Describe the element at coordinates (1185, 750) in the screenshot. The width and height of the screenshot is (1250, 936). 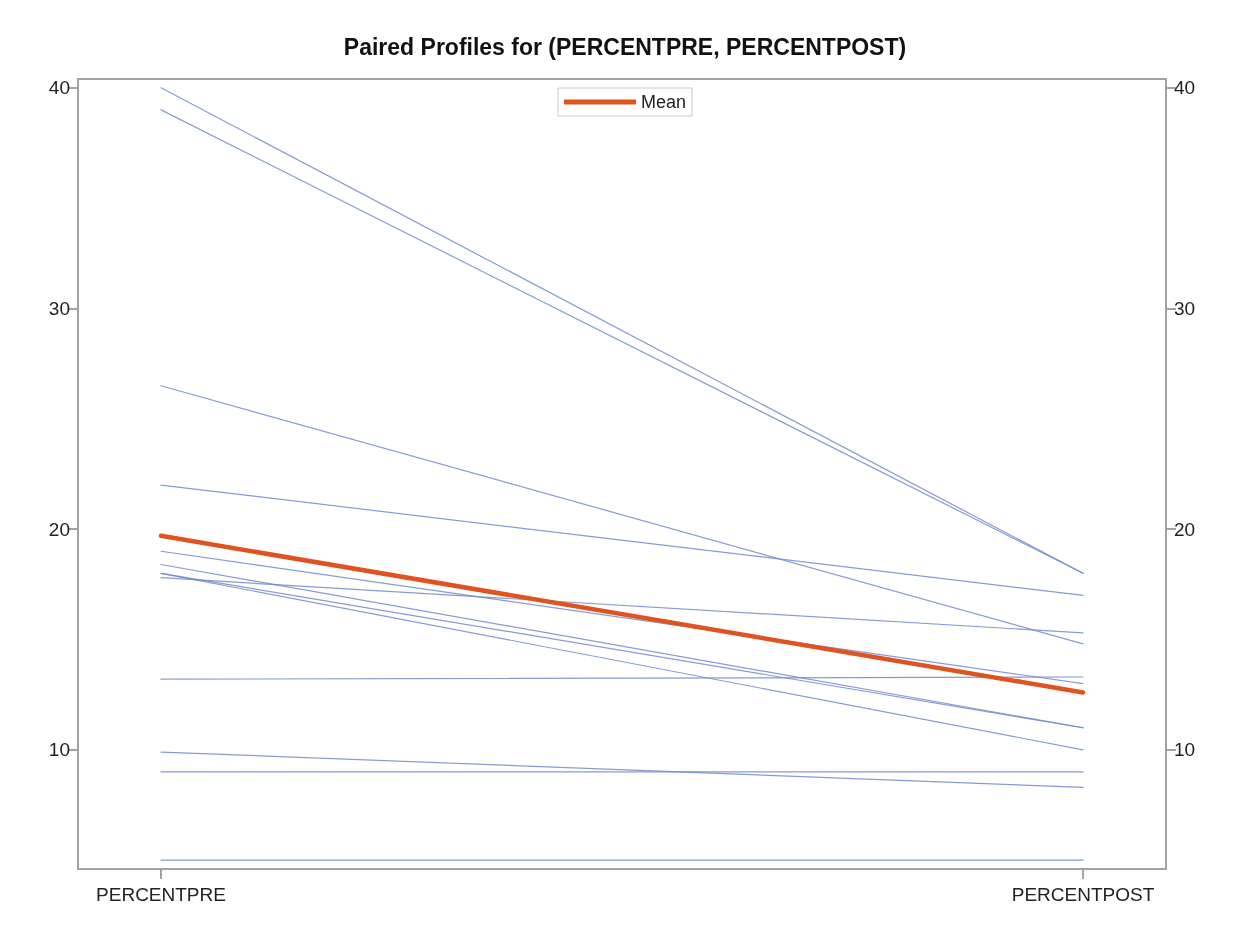
I see `y2-tick-label: 10` at that location.